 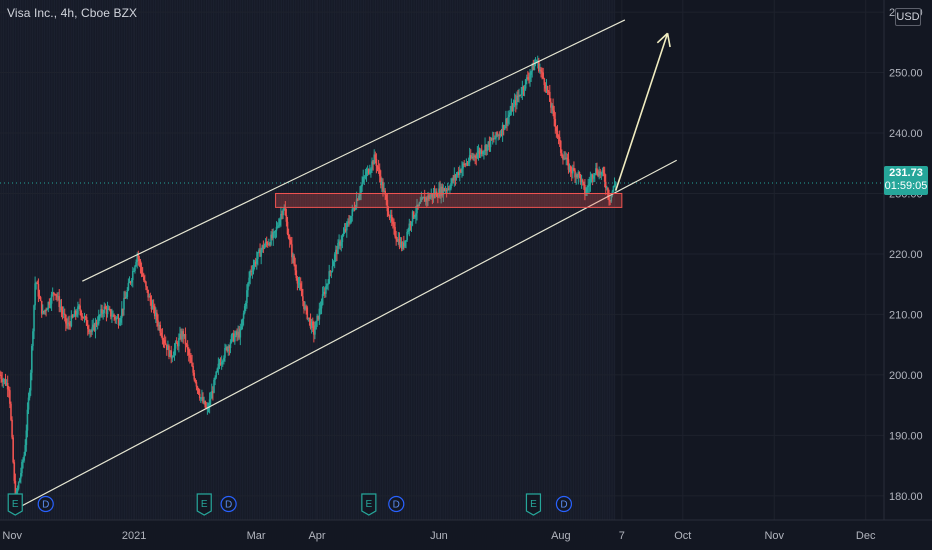 What do you see at coordinates (466, 535) in the screenshot?
I see `time-axis-panel` at bounding box center [466, 535].